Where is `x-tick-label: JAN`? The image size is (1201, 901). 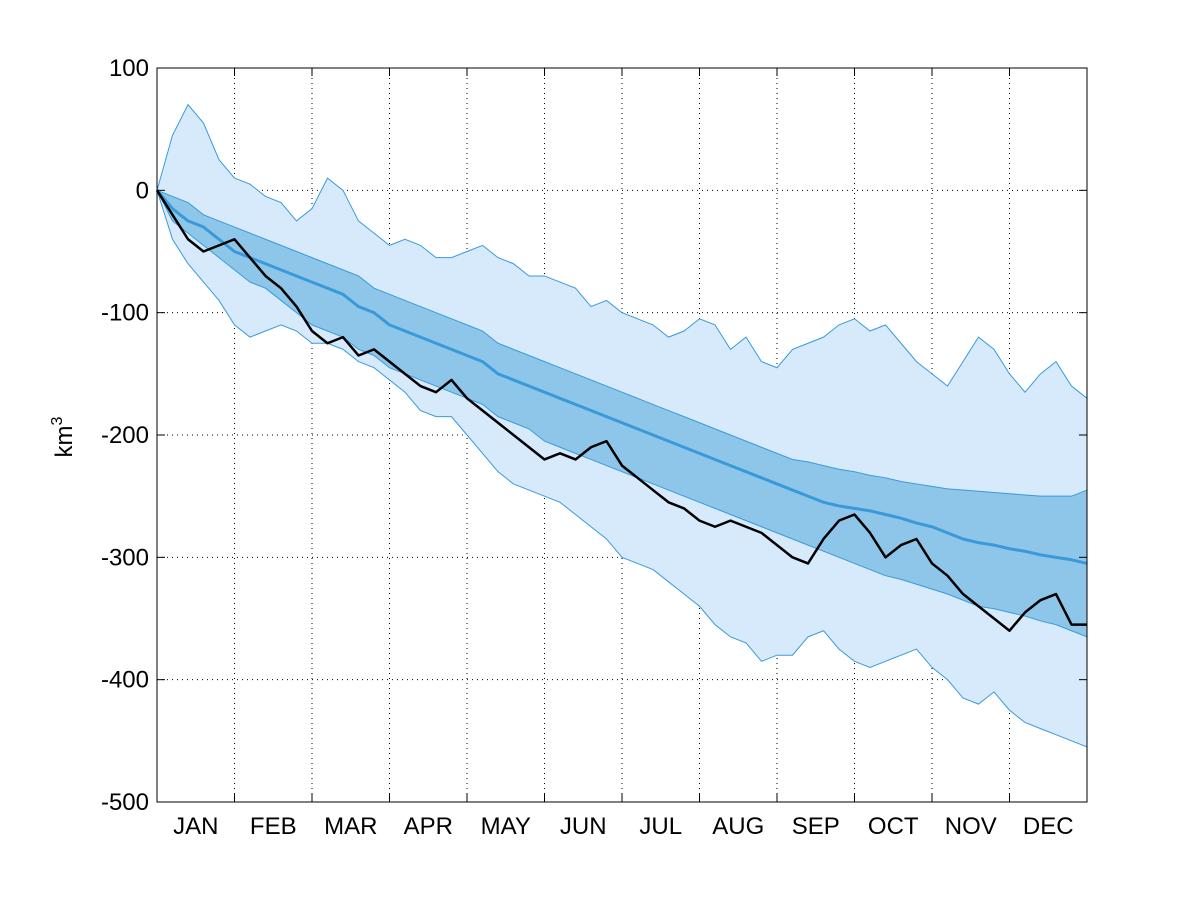 x-tick-label: JAN is located at coordinates (195, 826).